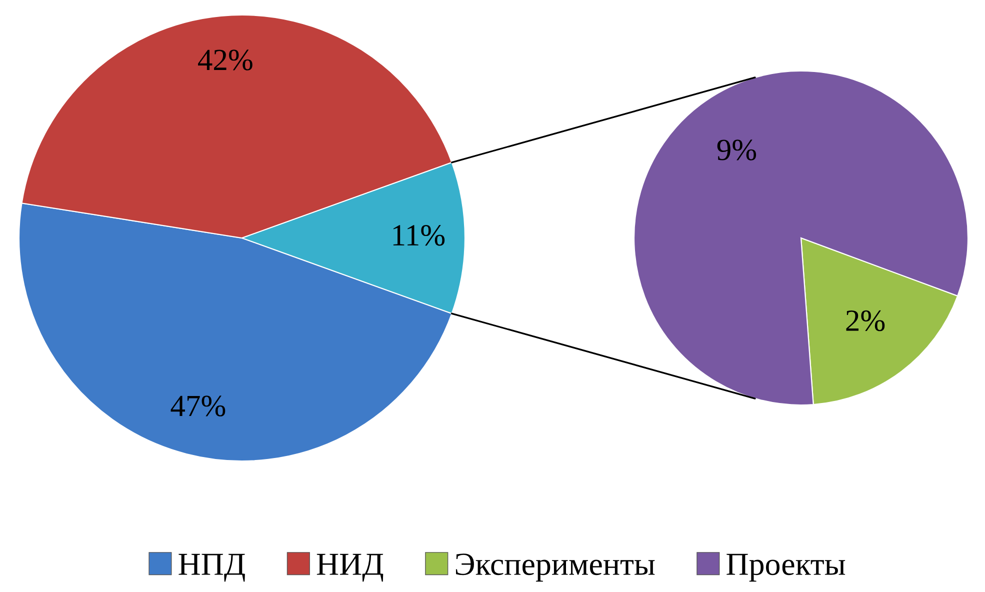  I want to click on data-label: 2%, so click(865, 321).